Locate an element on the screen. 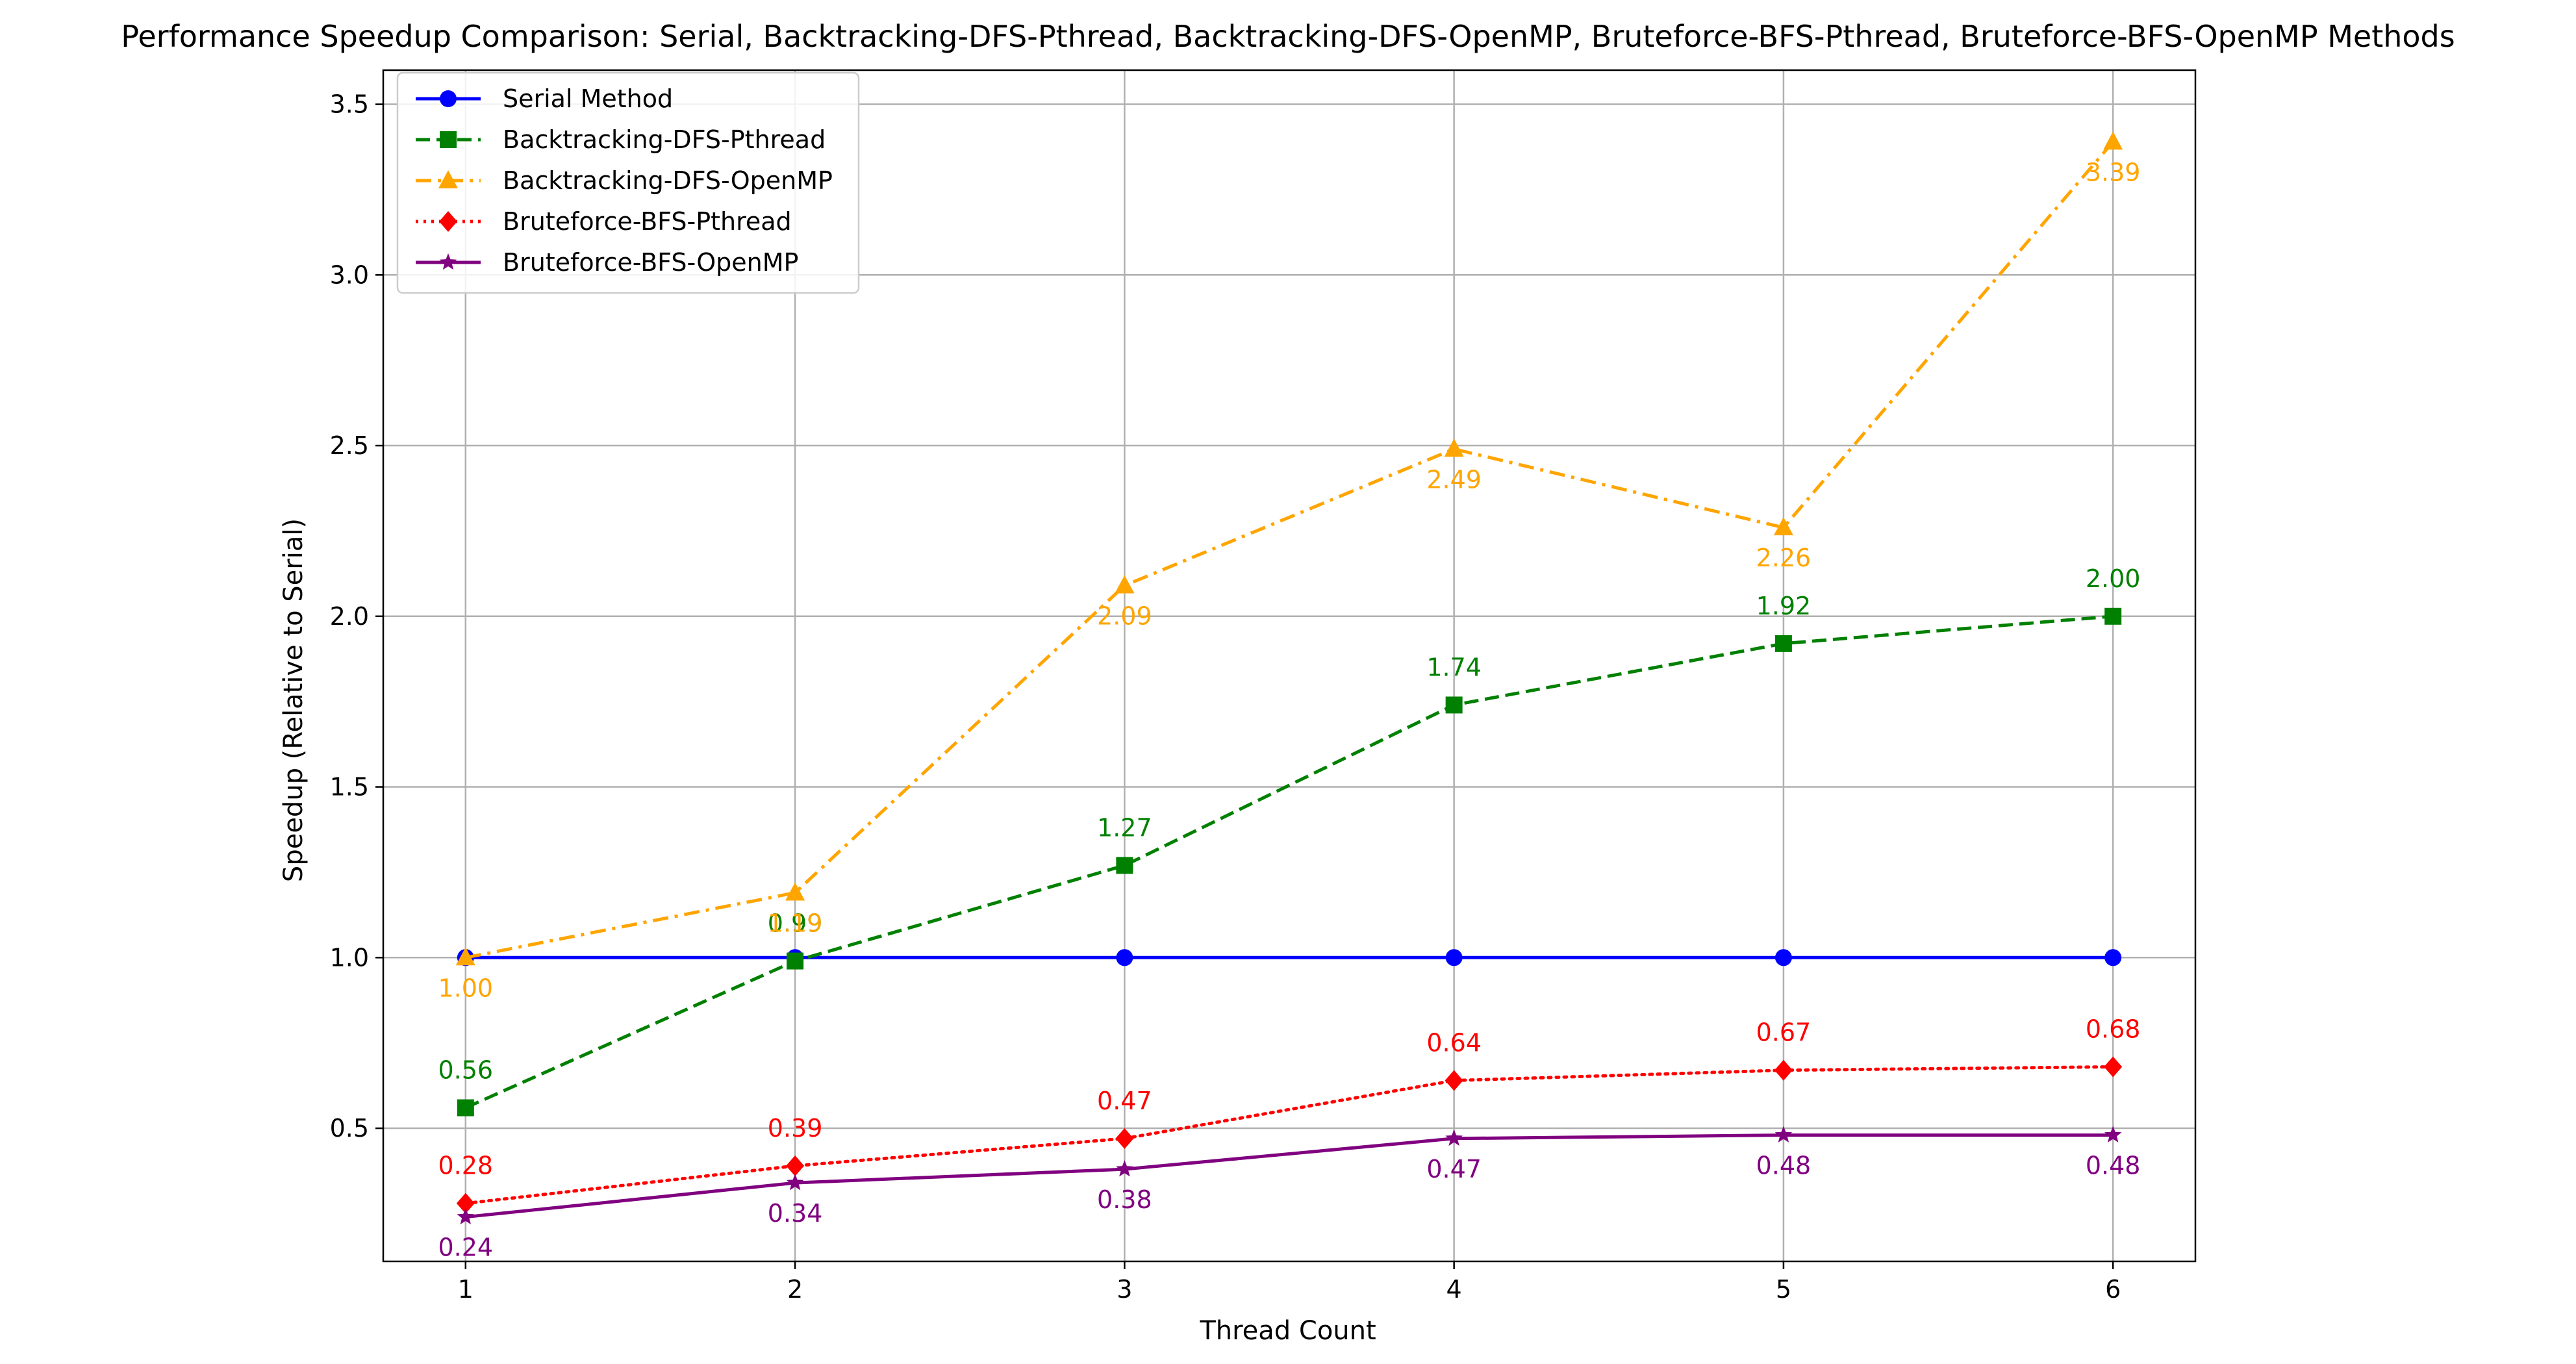  data-label: 0.68 is located at coordinates (2113, 1029).